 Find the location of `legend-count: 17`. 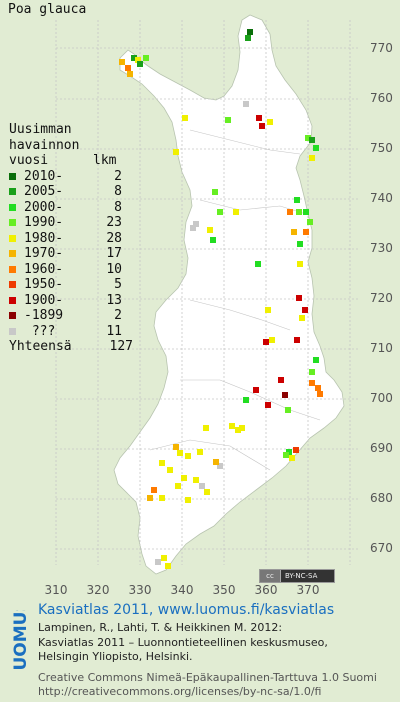

legend-count: 17 is located at coordinates (114, 253).